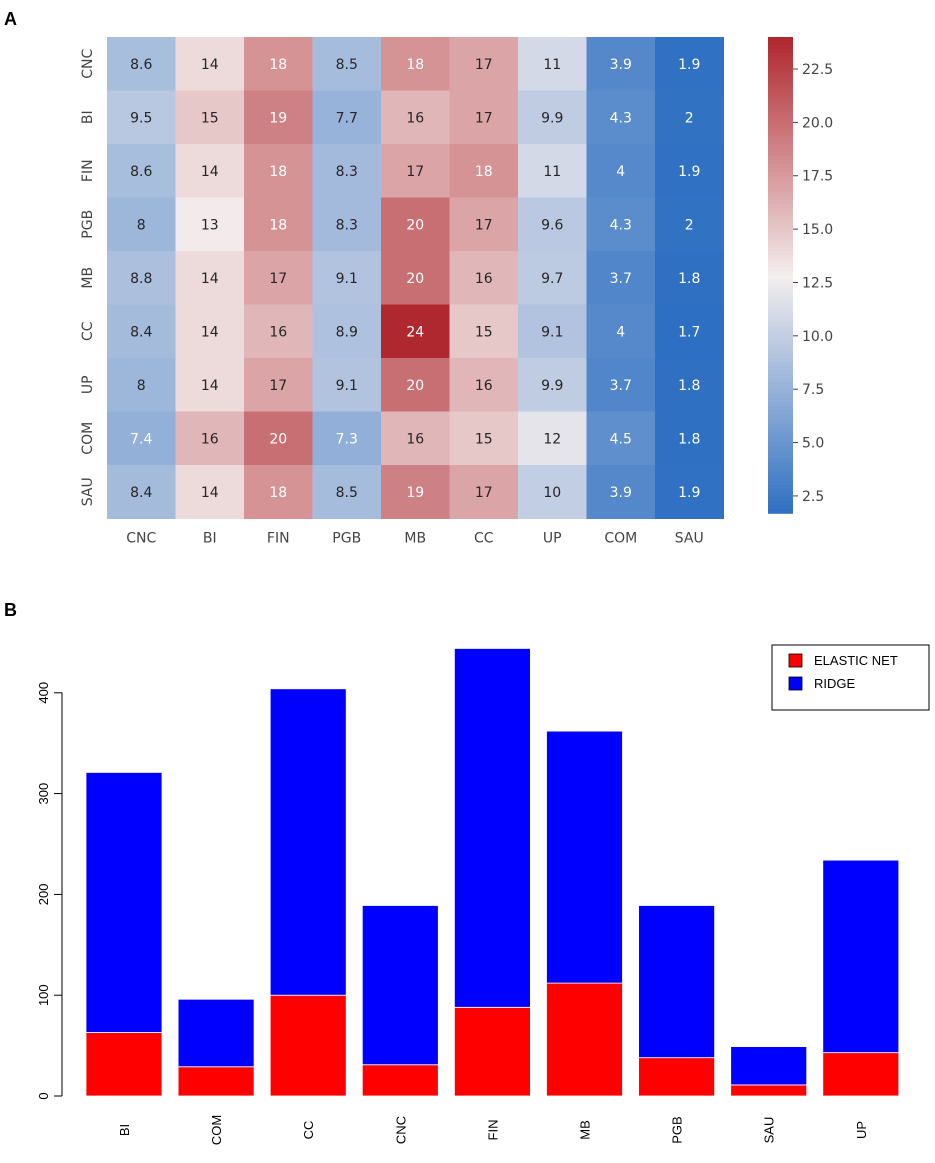  I want to click on heatmap-cell-value: 8.6, so click(141, 65).